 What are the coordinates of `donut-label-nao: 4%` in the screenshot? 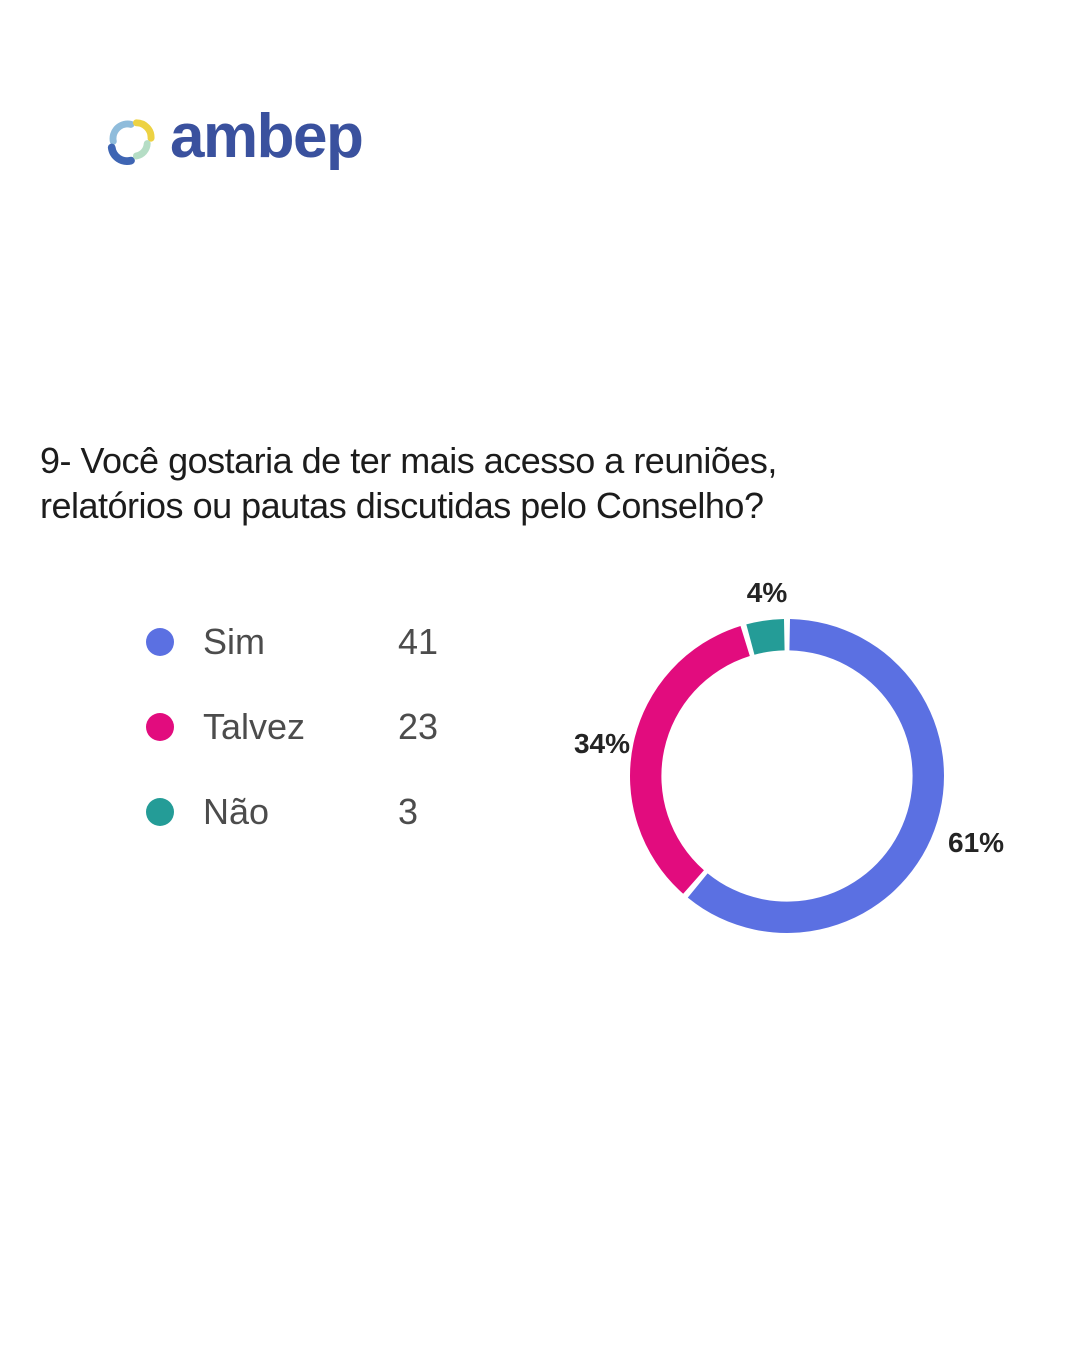 It's located at (767, 592).